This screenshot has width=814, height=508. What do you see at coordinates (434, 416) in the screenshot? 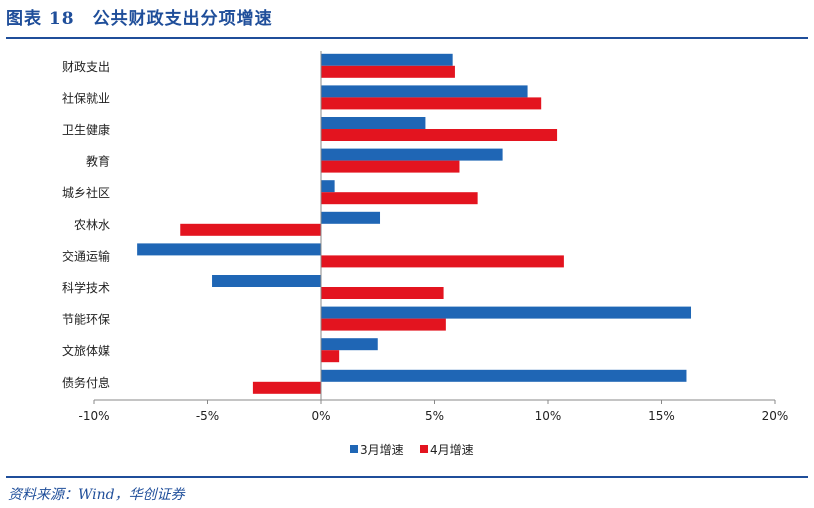
I see `x-tick-label: 5%` at bounding box center [434, 416].